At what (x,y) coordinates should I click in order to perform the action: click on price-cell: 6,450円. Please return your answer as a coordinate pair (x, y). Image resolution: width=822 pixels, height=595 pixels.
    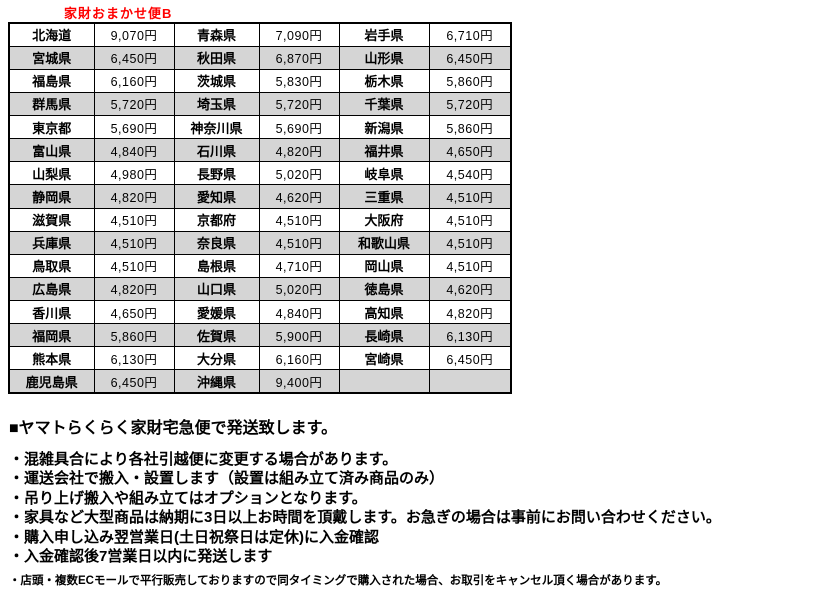
    Looking at the image, I should click on (470, 57).